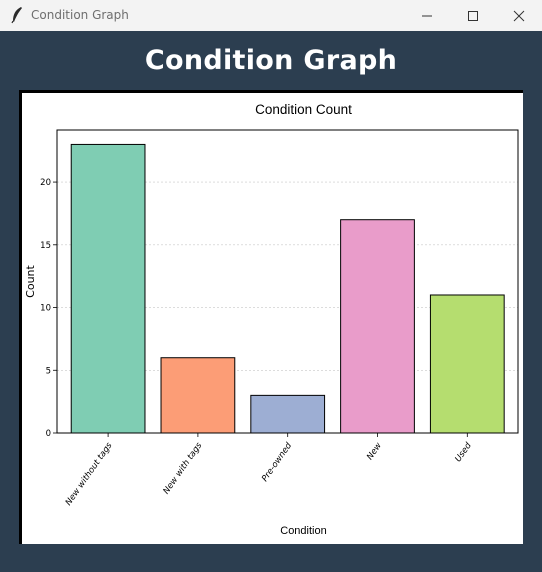 This screenshot has width=542, height=572. I want to click on y-tick-label: 5, so click(48, 371).